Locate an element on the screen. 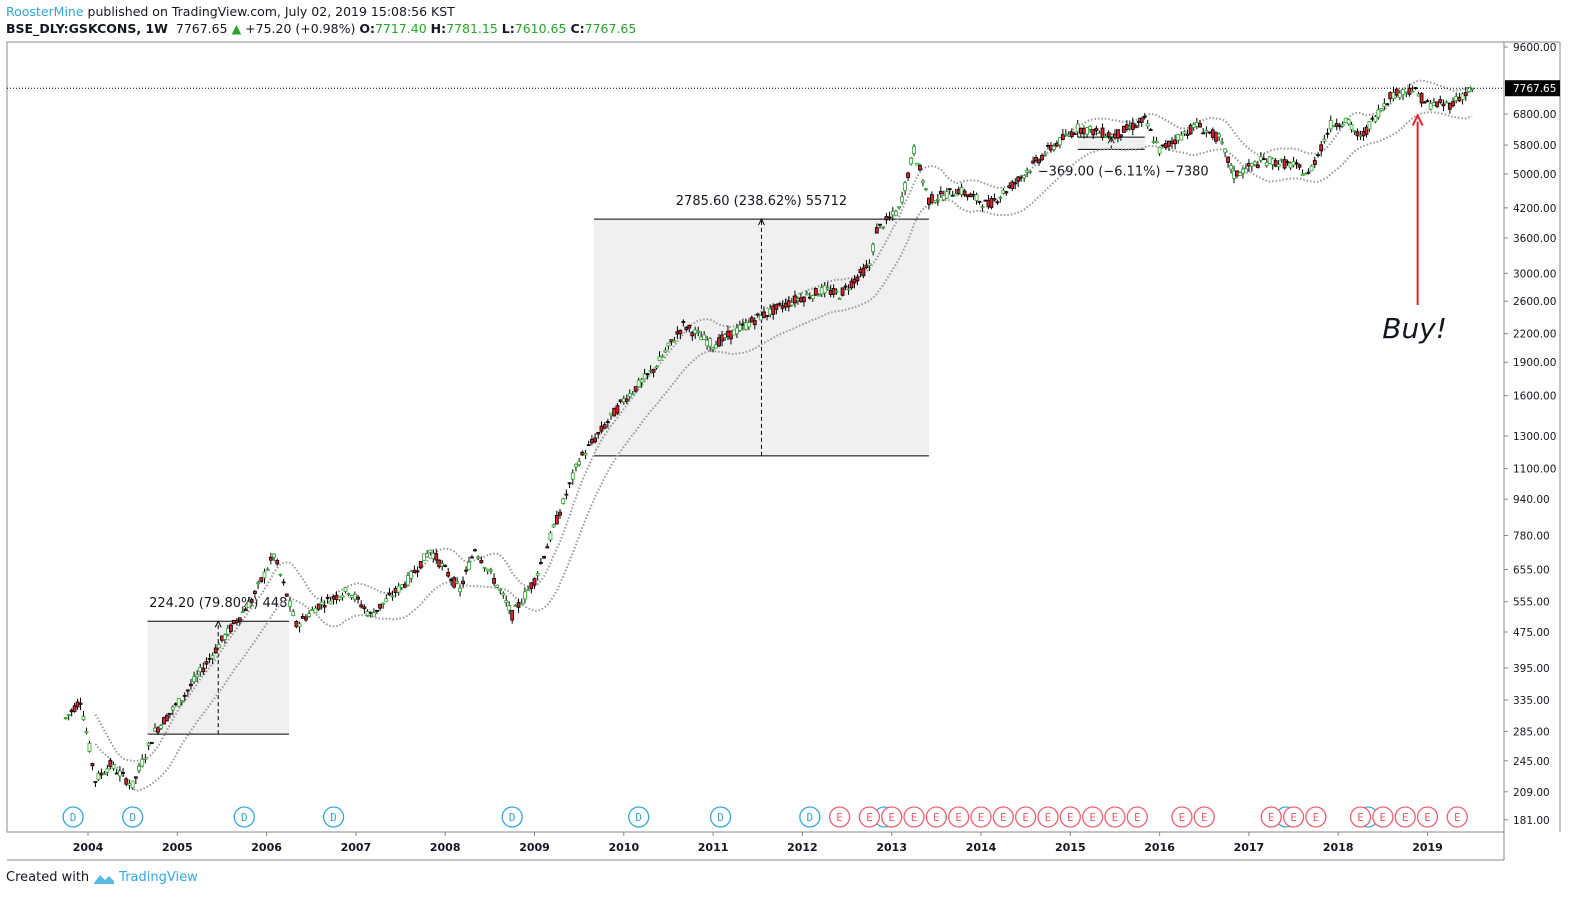  tradingview-link: TradingView is located at coordinates (158, 877).